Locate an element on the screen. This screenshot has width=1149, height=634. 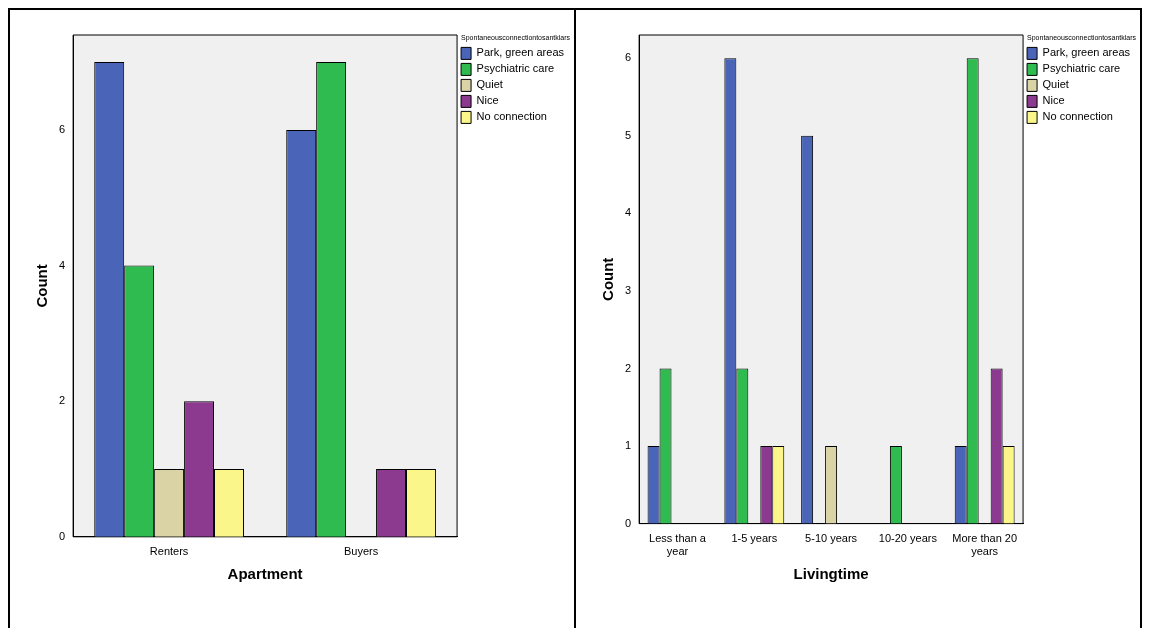
y-tick-label: 3 is located at coordinates (628, 289).